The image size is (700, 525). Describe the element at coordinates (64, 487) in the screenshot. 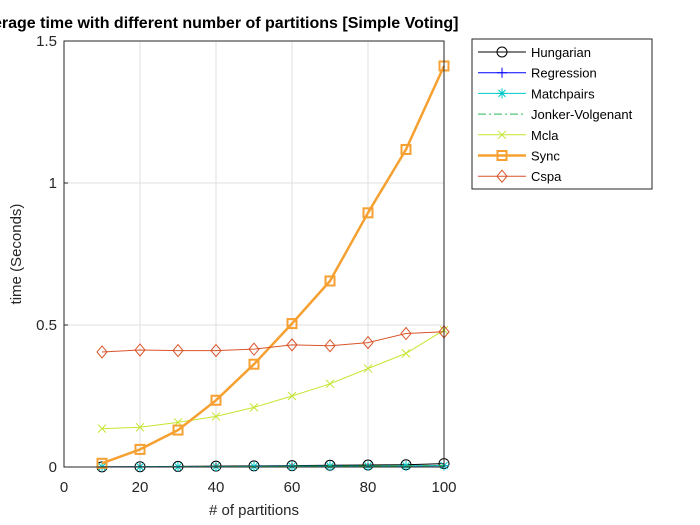

I see `x-tick-label: 0` at that location.